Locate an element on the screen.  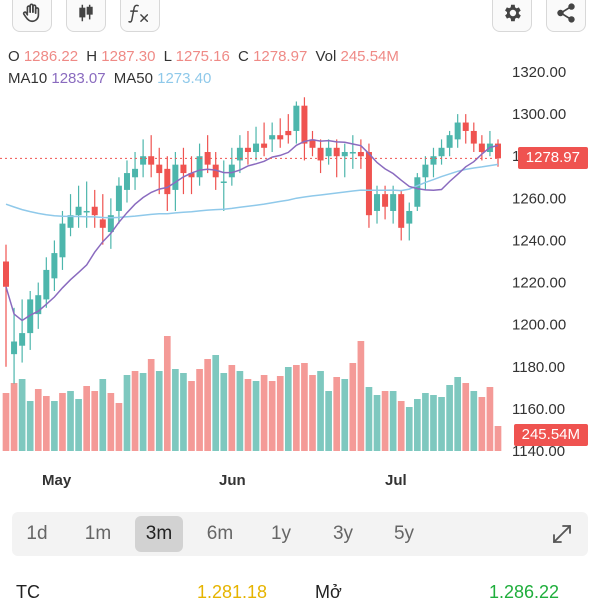
period-1y: 1y is located at coordinates (281, 533).